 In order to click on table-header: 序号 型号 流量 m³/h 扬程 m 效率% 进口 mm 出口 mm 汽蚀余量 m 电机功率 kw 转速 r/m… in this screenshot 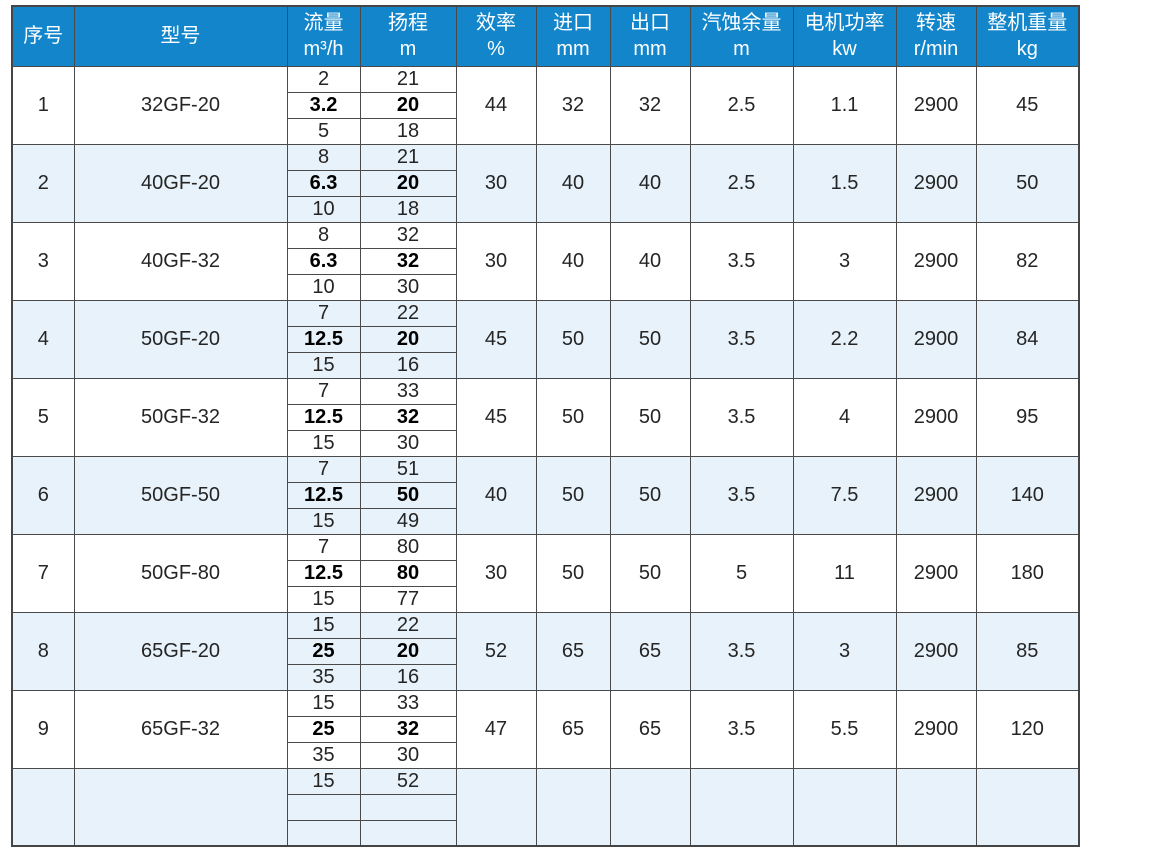, I will do `click(545, 36)`.